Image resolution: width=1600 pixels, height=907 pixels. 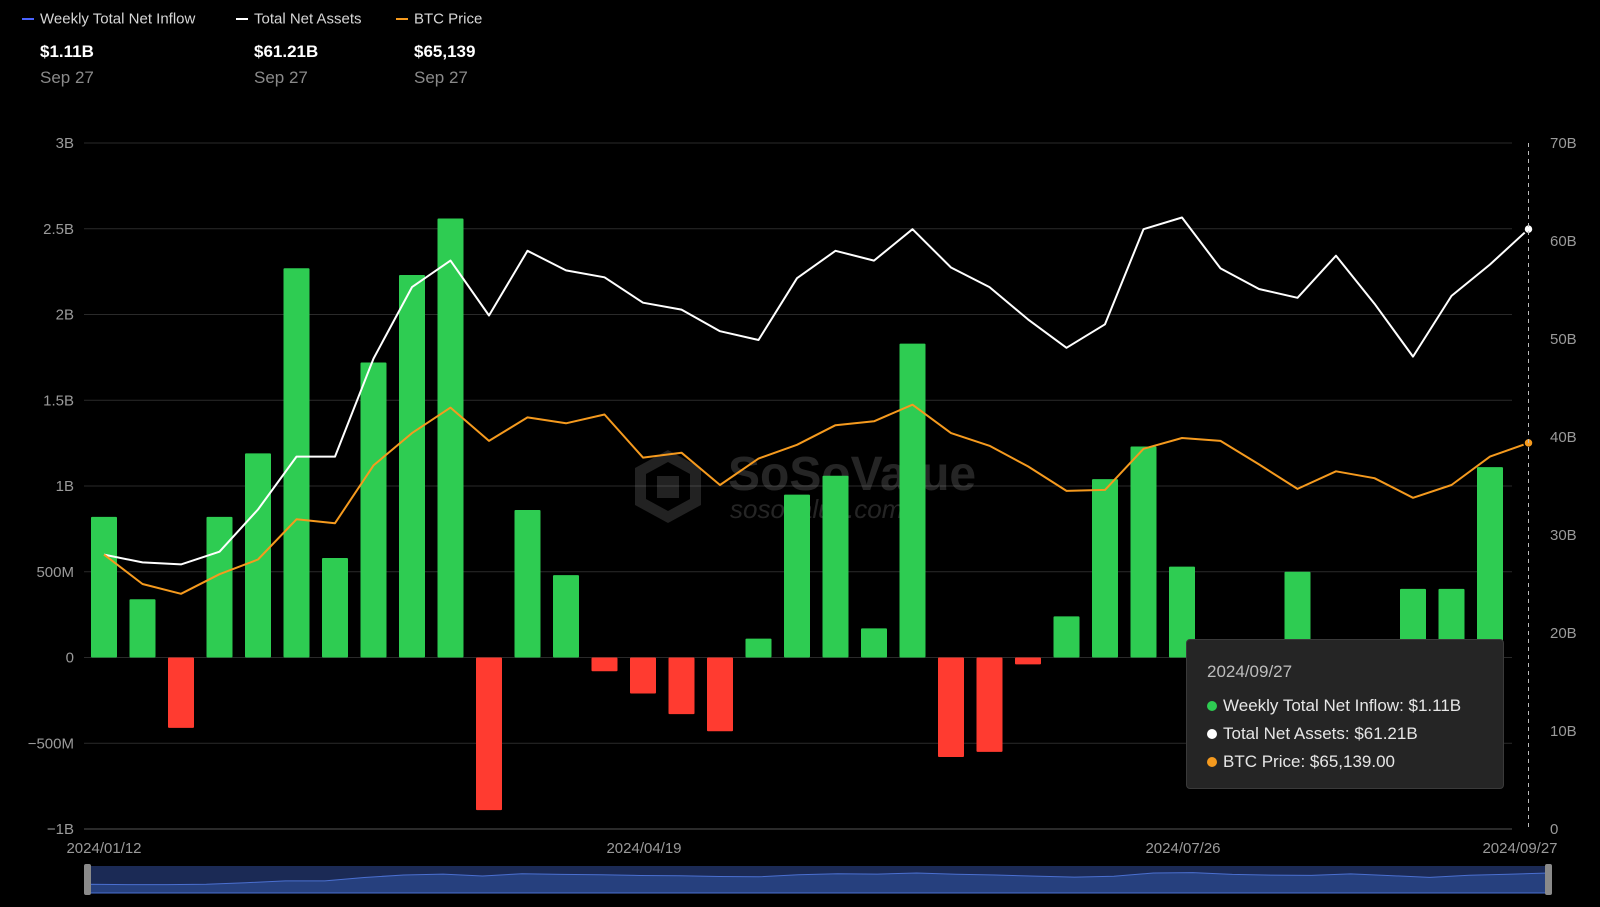 What do you see at coordinates (1563, 633) in the screenshot?
I see `y-right-tick-label: 20B` at bounding box center [1563, 633].